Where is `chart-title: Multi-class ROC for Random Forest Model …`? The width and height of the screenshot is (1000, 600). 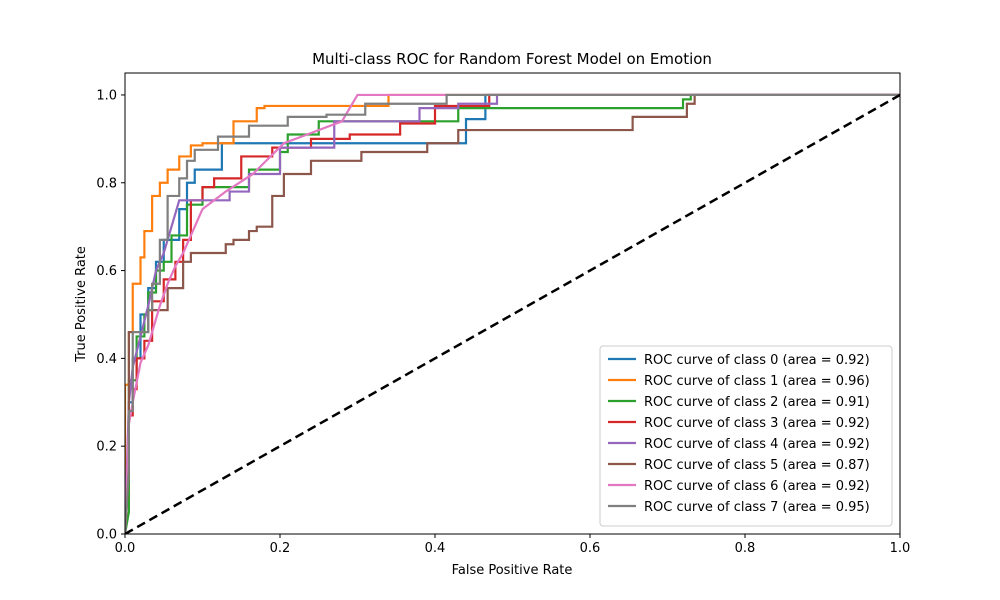
chart-title: Multi-class ROC for Random Forest Model … is located at coordinates (512, 59).